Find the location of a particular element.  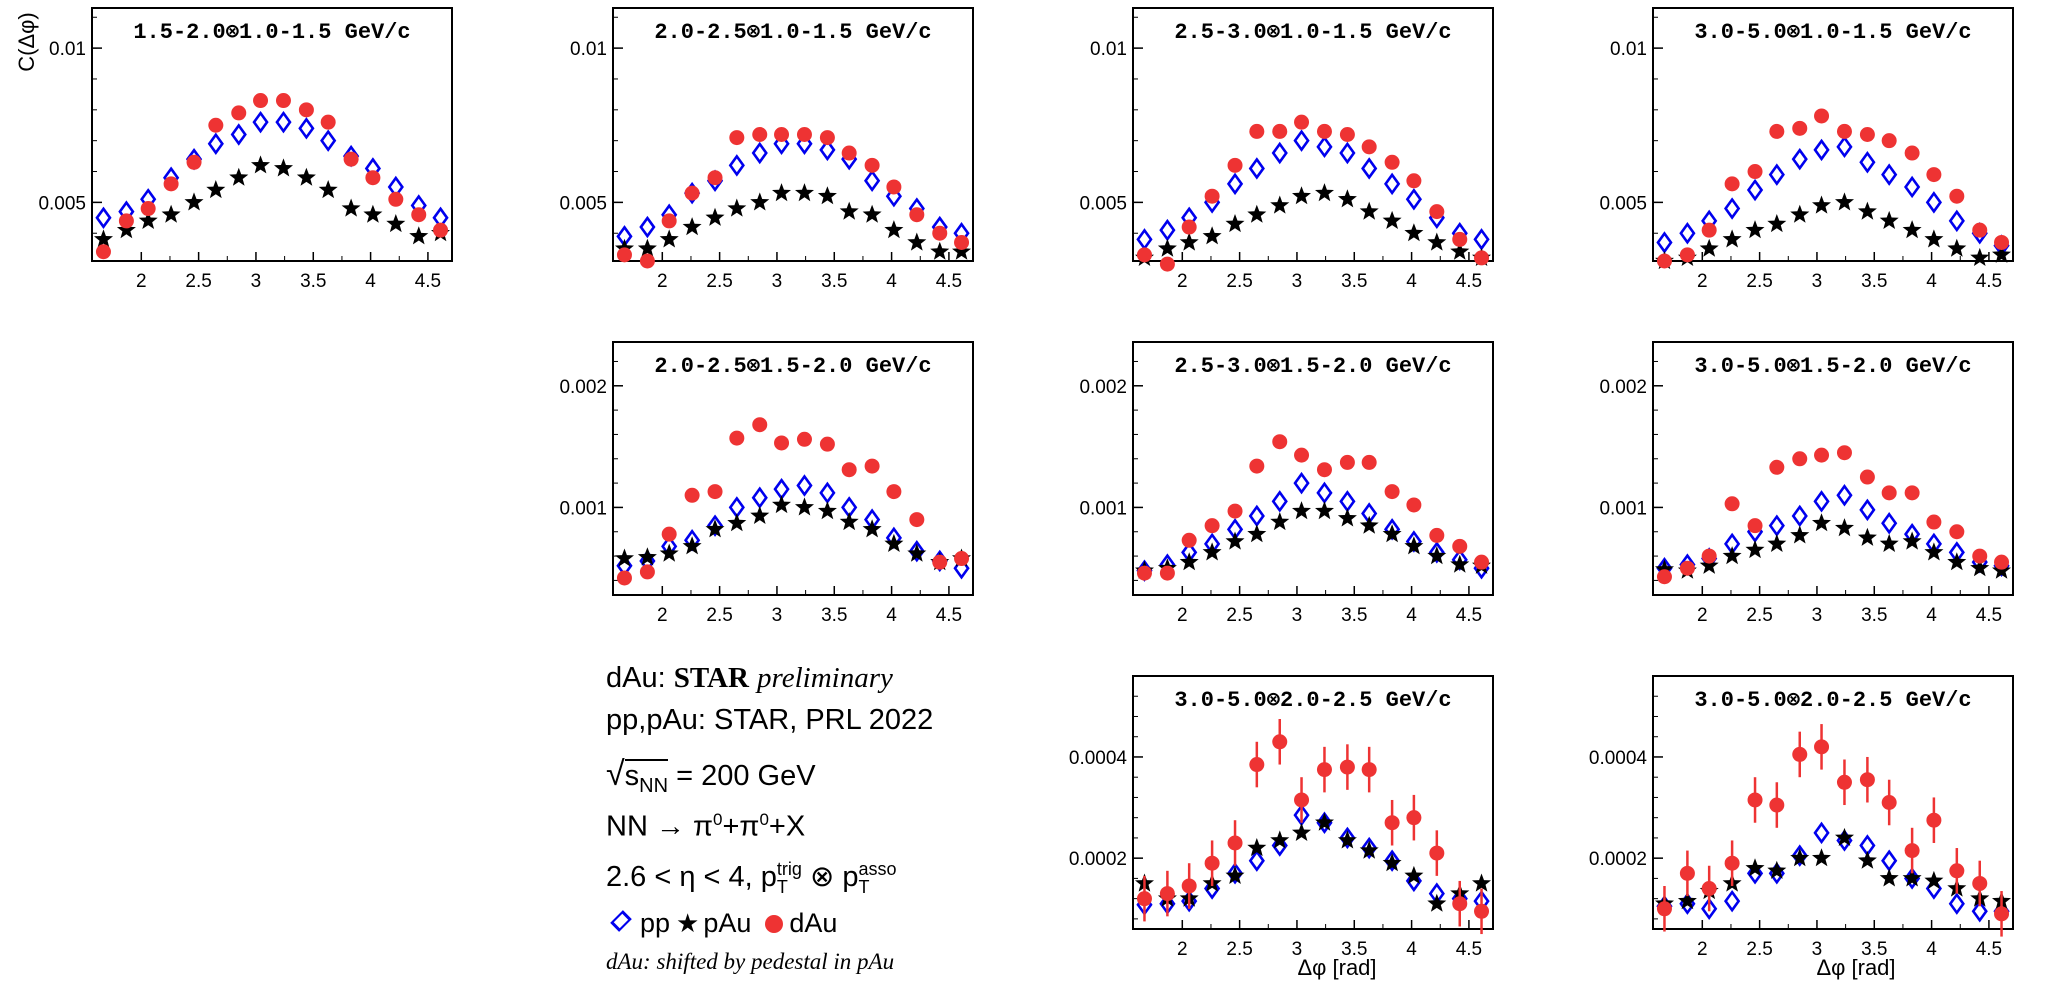

sqrt-sign-icon: √ is located at coordinates (615, 774).